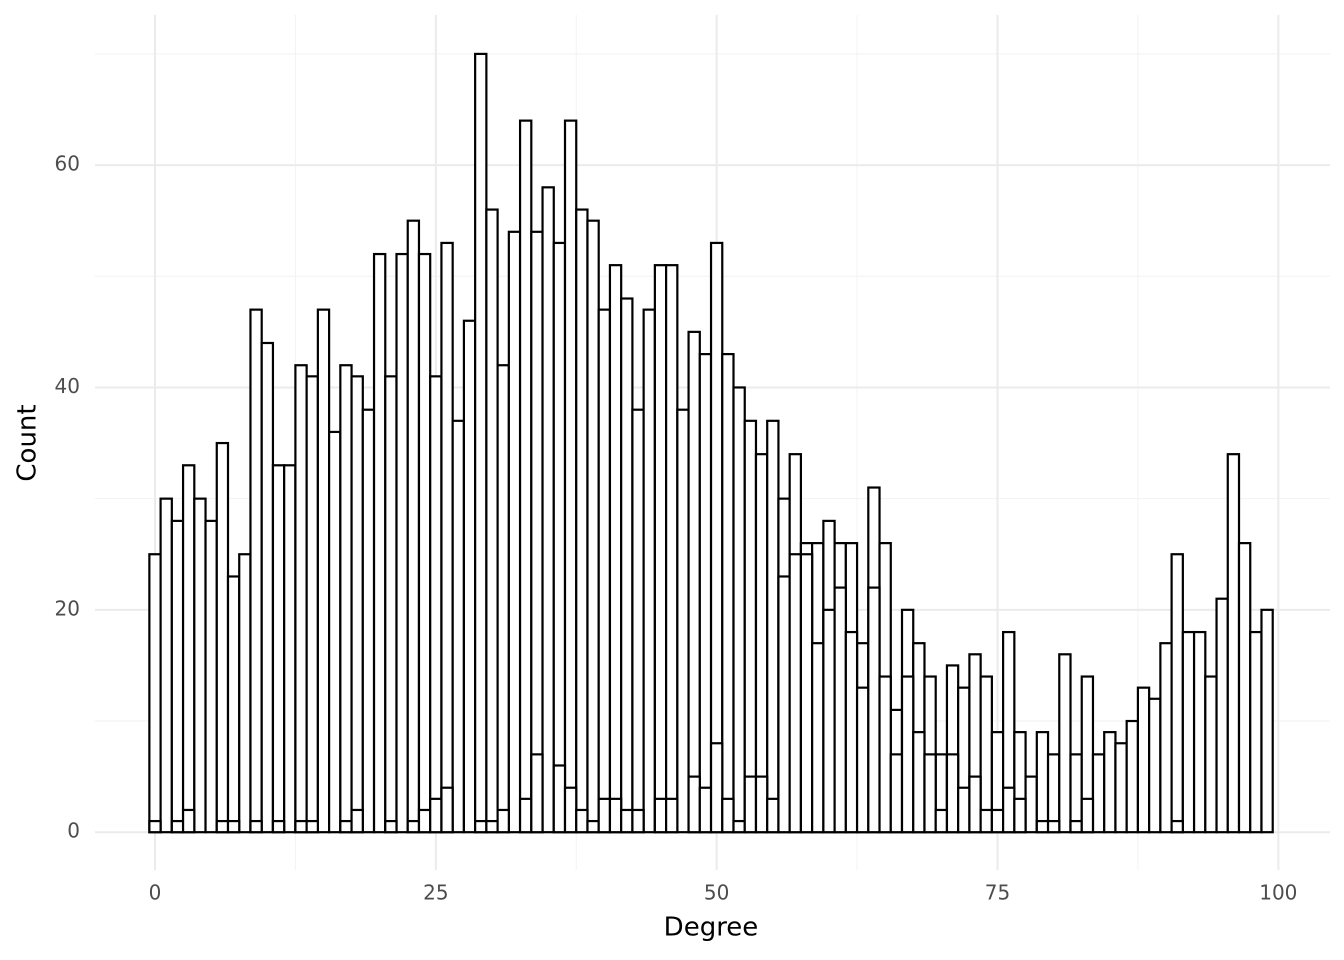 Image resolution: width=1344 pixels, height=960 pixels. I want to click on x-tick-label: 25, so click(435, 893).